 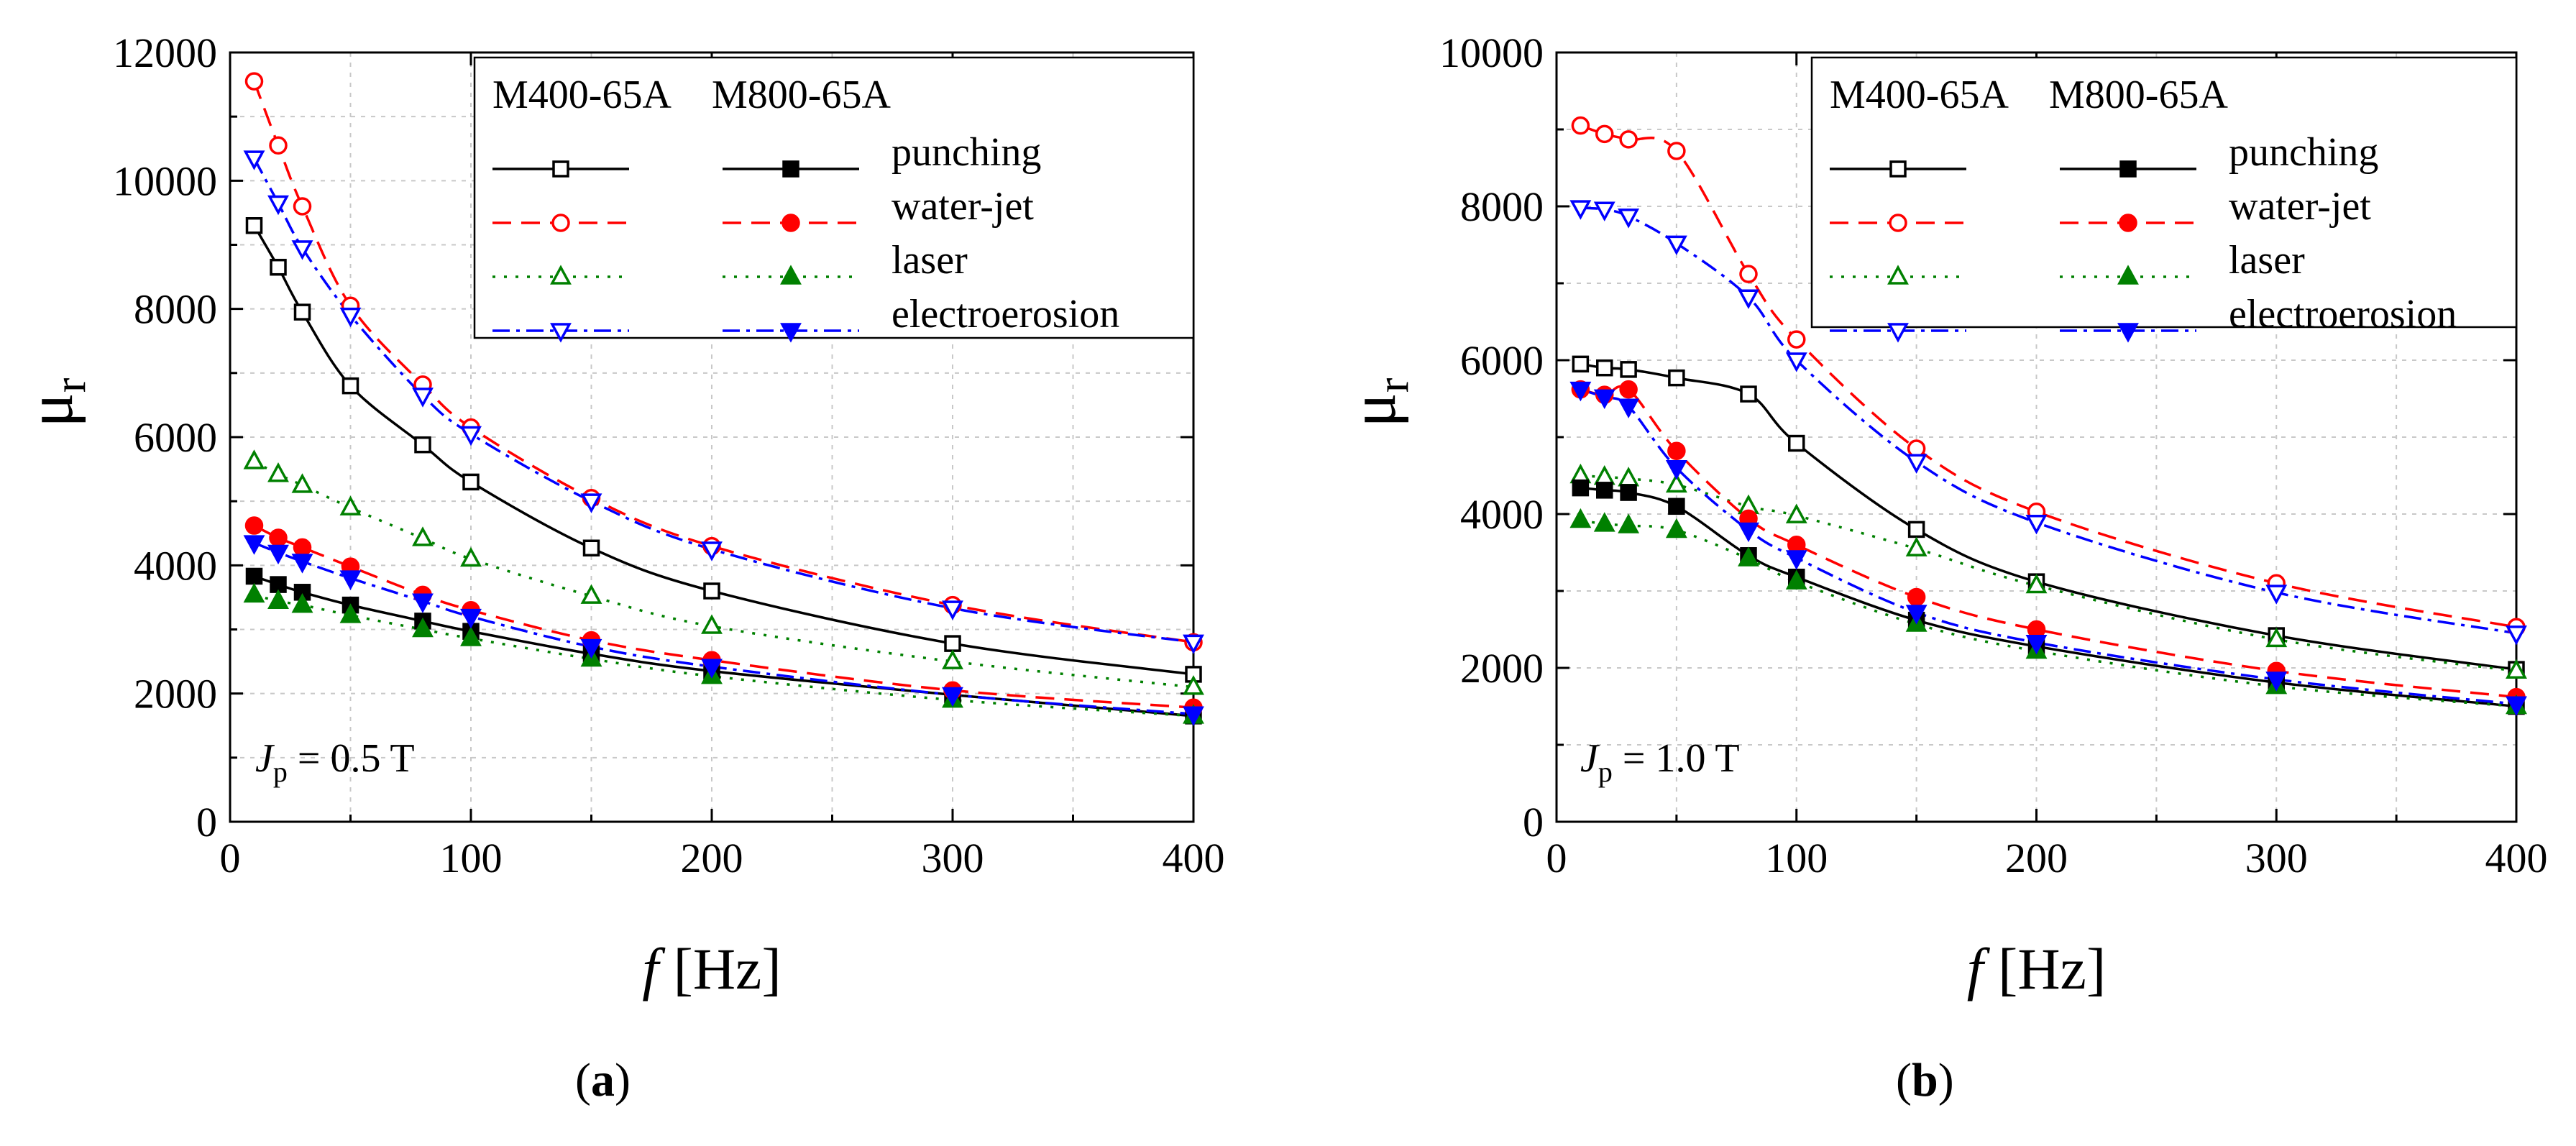 What do you see at coordinates (175, 694) in the screenshot?
I see `y-tick-label: 2000` at bounding box center [175, 694].